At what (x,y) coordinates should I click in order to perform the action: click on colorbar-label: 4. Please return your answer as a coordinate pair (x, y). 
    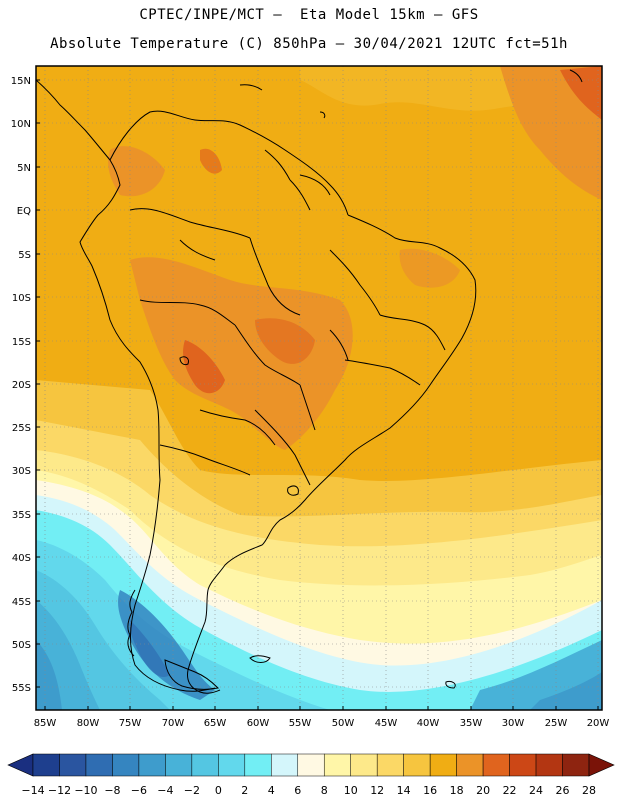
    Looking at the image, I should click on (271, 790).